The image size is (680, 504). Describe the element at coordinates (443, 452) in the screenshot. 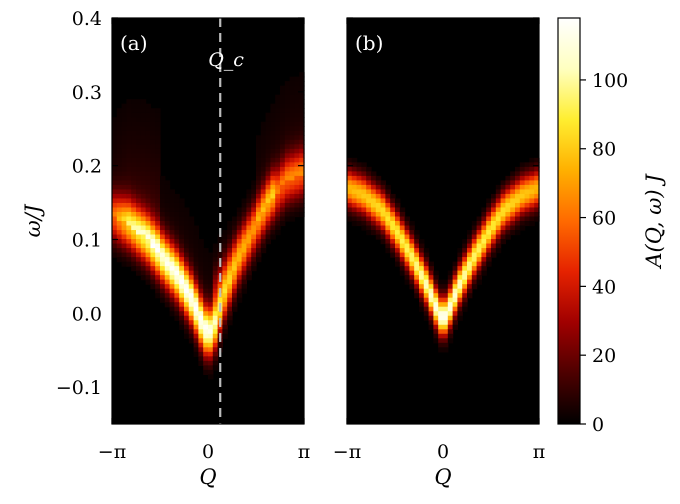

I see `x-tick-label: 0` at that location.